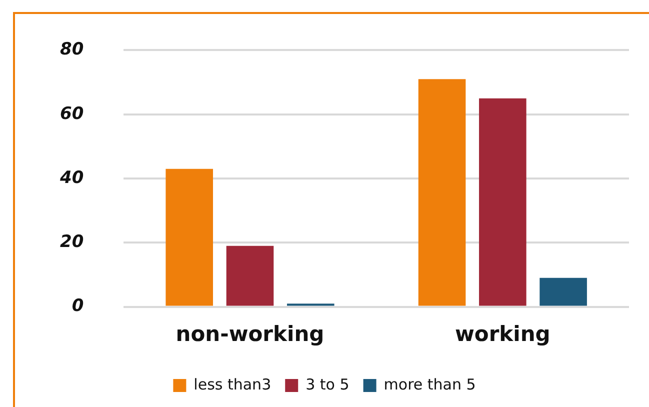 This screenshot has height=407, width=649. I want to click on x-tick-label: working, so click(502, 334).